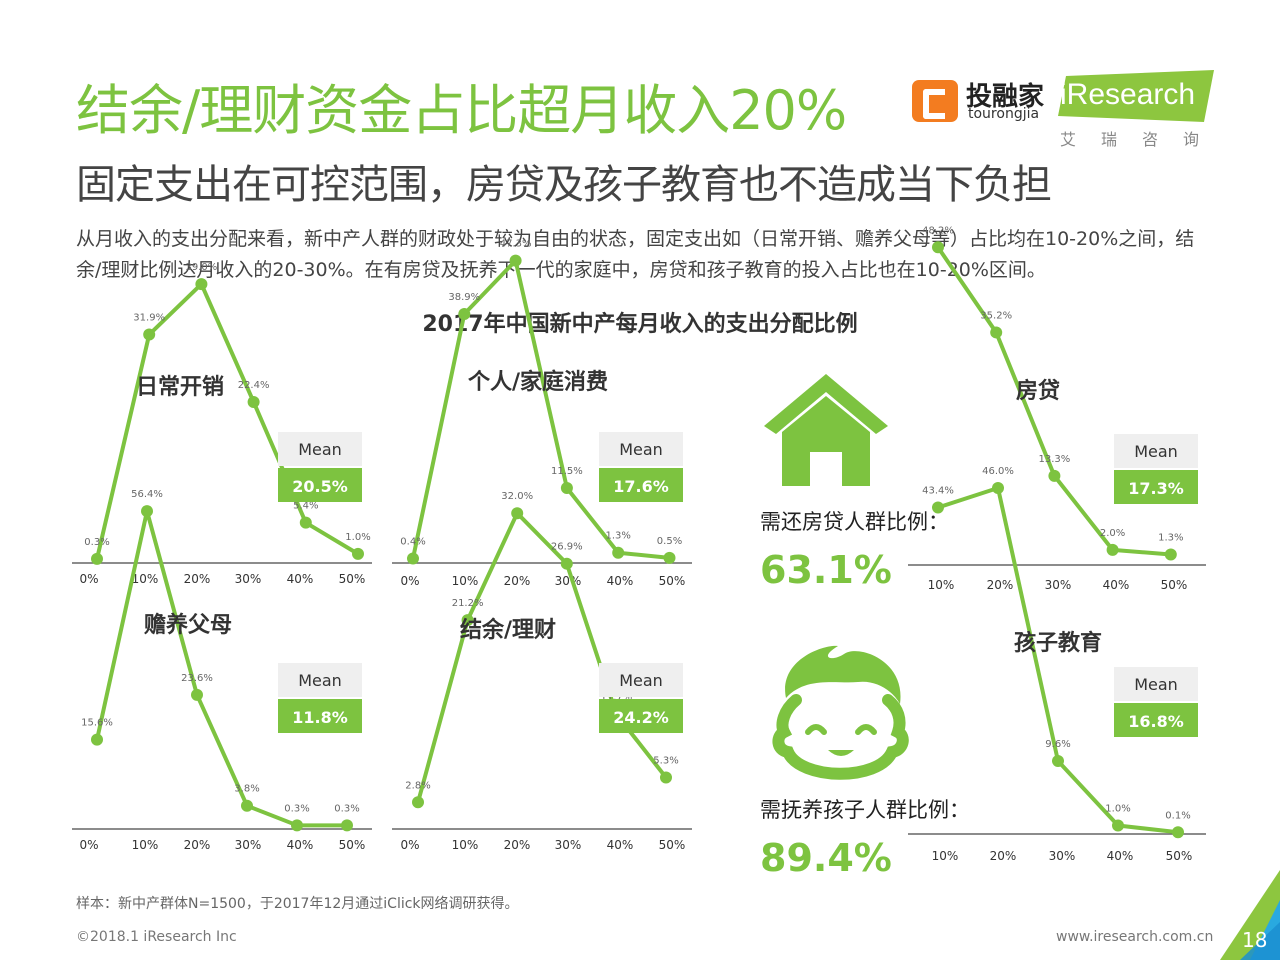 The image size is (1280, 960). Describe the element at coordinates (1135, 937) in the screenshot. I see `website-link: www.iresearch.com.cn` at that location.